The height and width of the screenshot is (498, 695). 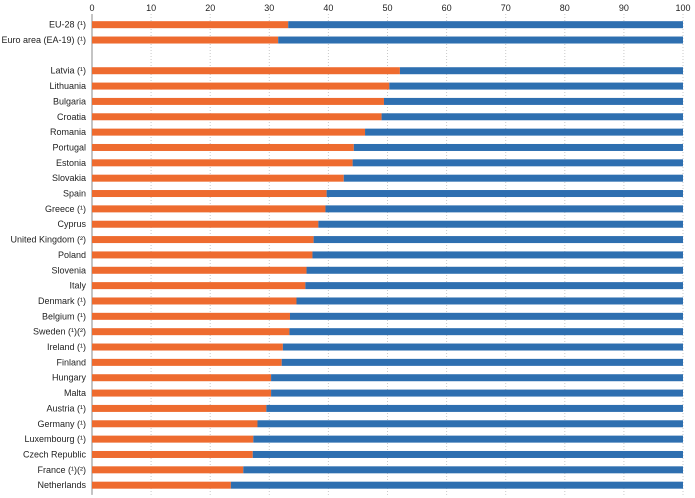 What do you see at coordinates (682, 8) in the screenshot?
I see `x-tick-label-100: 100` at bounding box center [682, 8].